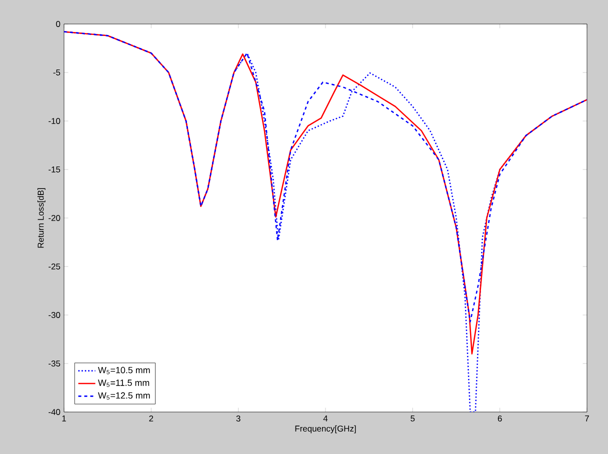 The width and height of the screenshot is (608, 454). I want to click on y-tick-label: -15, so click(54, 169).